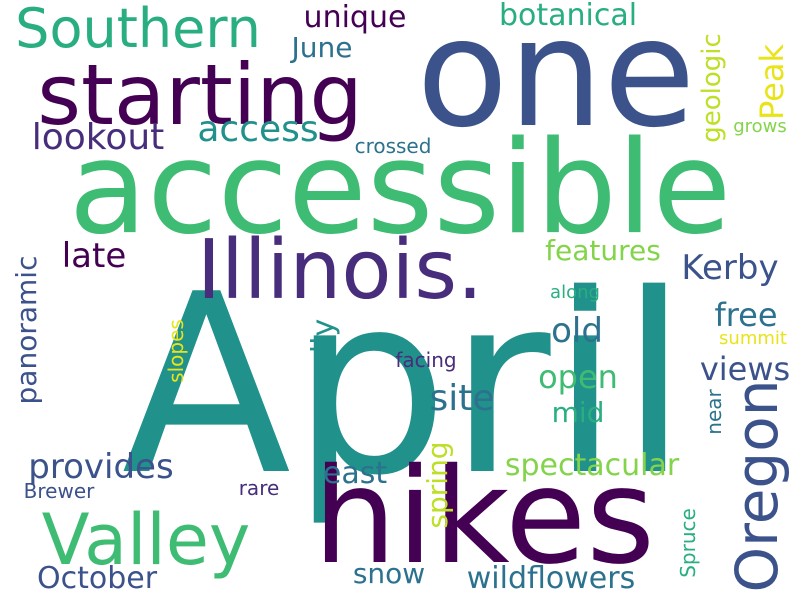 The image size is (800, 600). Describe the element at coordinates (259, 488) in the screenshot. I see `word-rare: rare` at that location.